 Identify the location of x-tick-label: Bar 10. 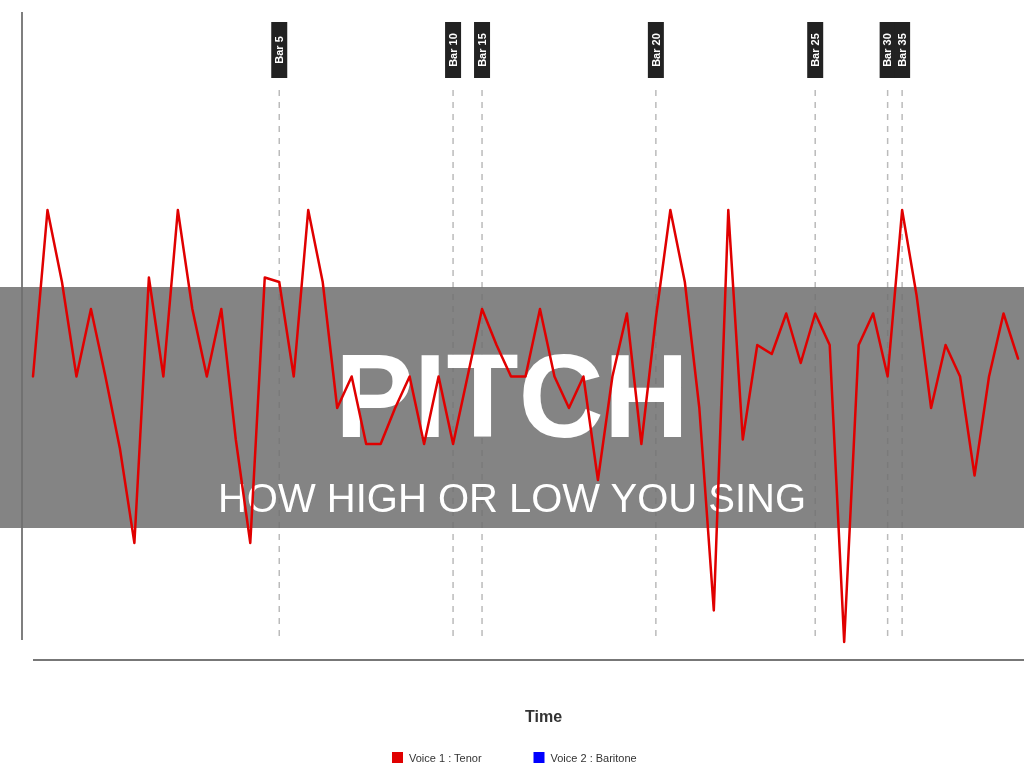
(452, 50).